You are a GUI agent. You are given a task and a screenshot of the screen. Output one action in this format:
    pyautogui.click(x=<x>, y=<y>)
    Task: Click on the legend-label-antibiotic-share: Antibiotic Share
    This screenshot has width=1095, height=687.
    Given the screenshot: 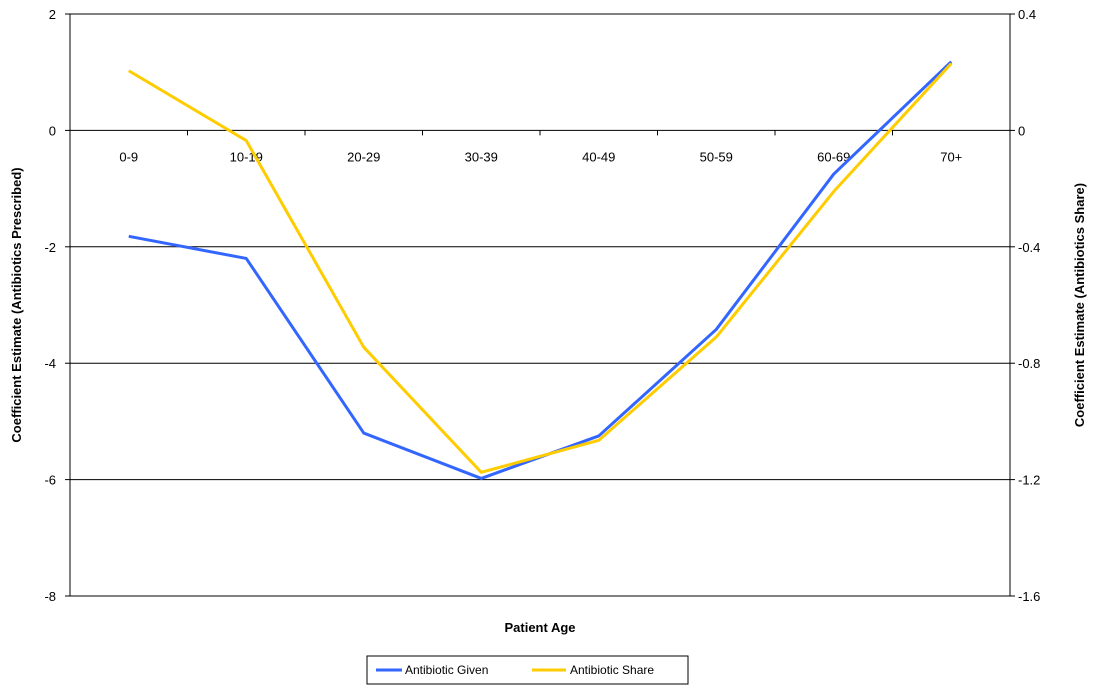 What is the action you would take?
    pyautogui.click(x=612, y=670)
    